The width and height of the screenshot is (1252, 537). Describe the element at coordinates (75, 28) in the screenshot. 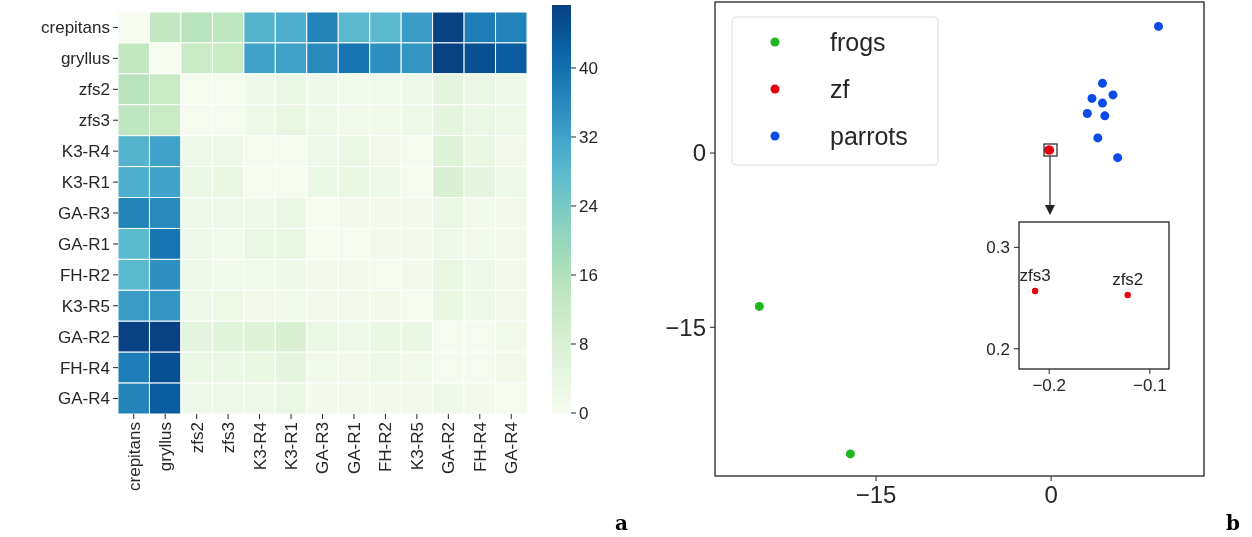

I see `y-tick-label: crepitans` at that location.